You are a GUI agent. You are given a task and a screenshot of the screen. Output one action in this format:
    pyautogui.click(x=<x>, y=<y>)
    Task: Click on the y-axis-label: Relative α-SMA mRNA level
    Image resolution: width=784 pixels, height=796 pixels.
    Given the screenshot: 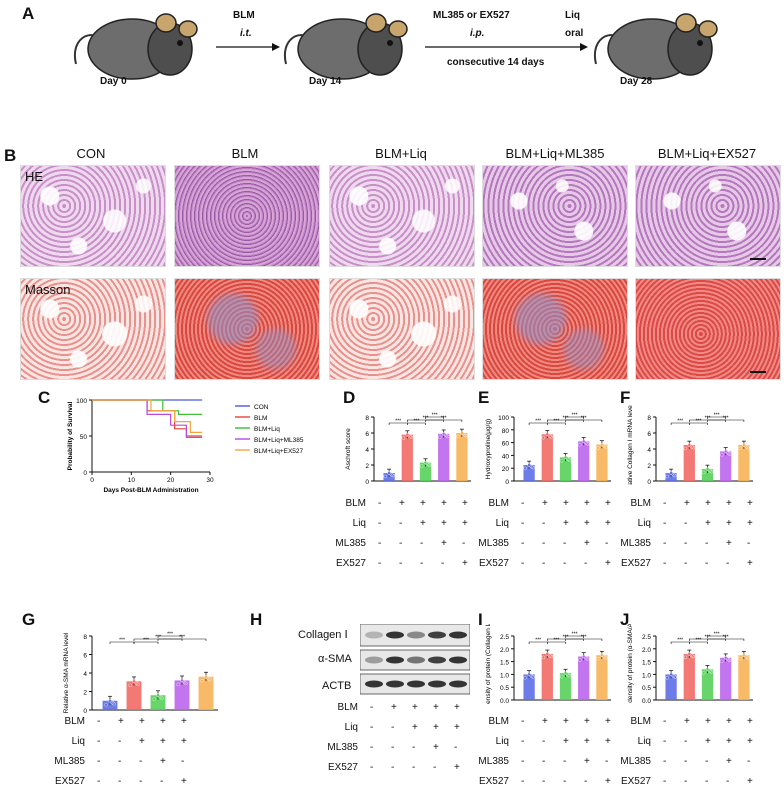 What is the action you would take?
    pyautogui.click(x=66, y=672)
    